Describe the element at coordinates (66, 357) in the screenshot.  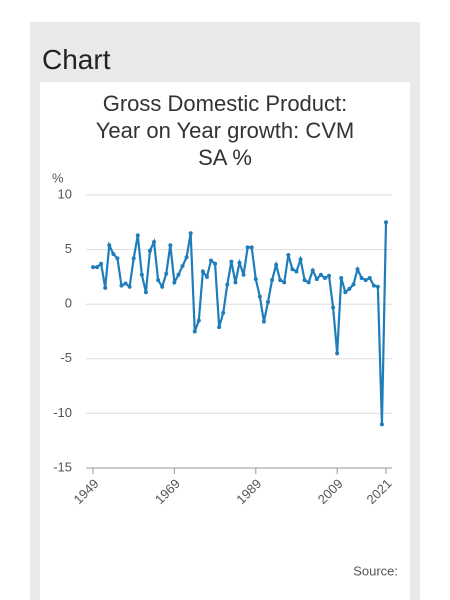
I see `y-tick-label: -5` at that location.